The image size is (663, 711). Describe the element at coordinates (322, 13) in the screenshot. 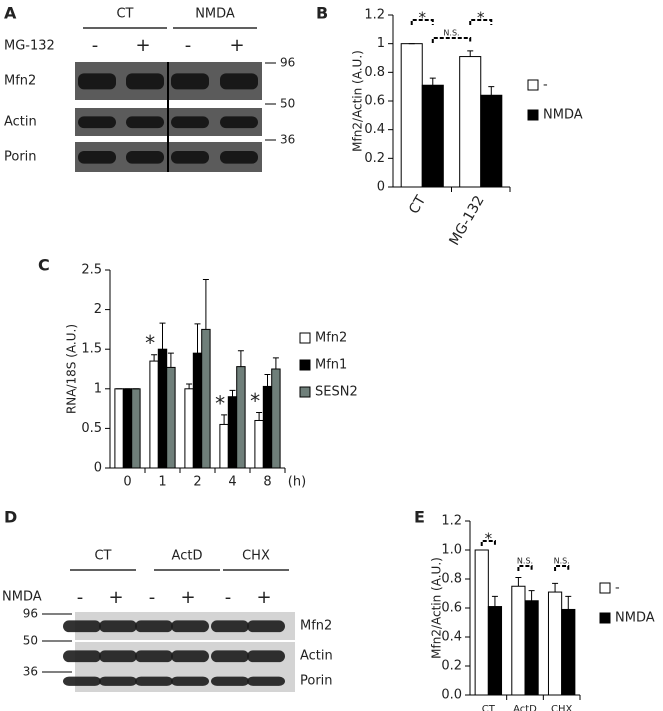

I see `panel-letter: B` at that location.